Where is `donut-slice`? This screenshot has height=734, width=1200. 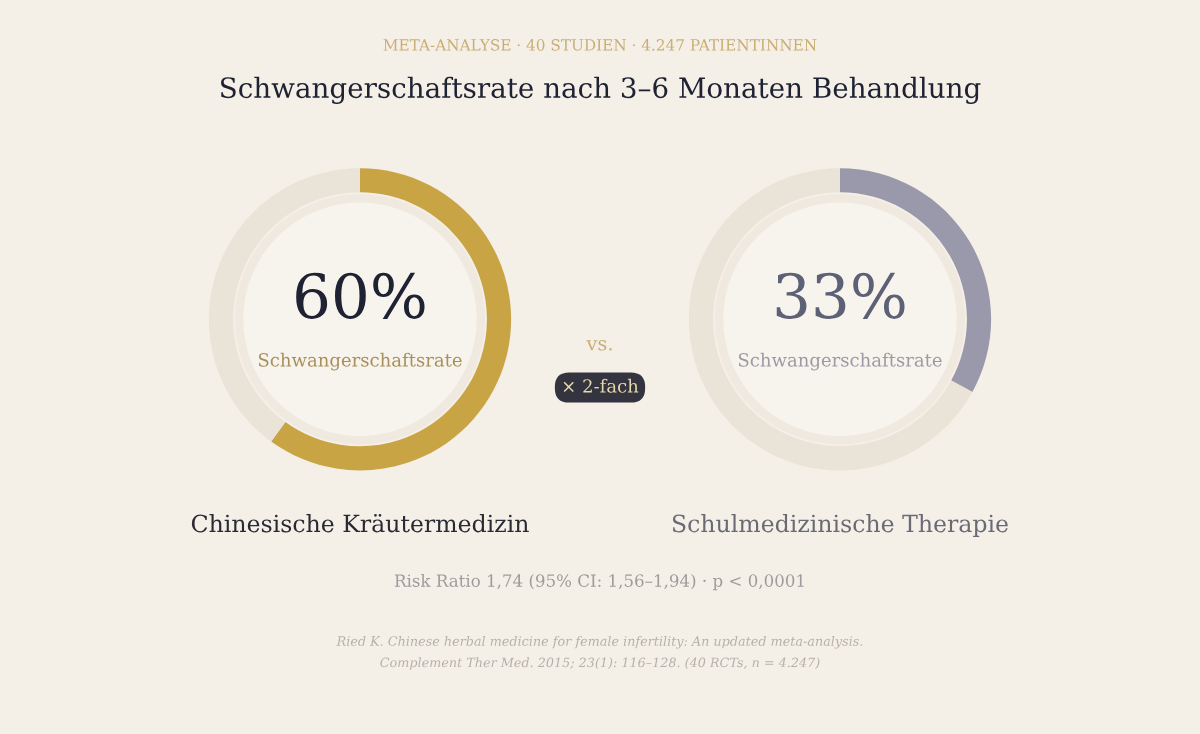 donut-slice is located at coordinates (830, 319).